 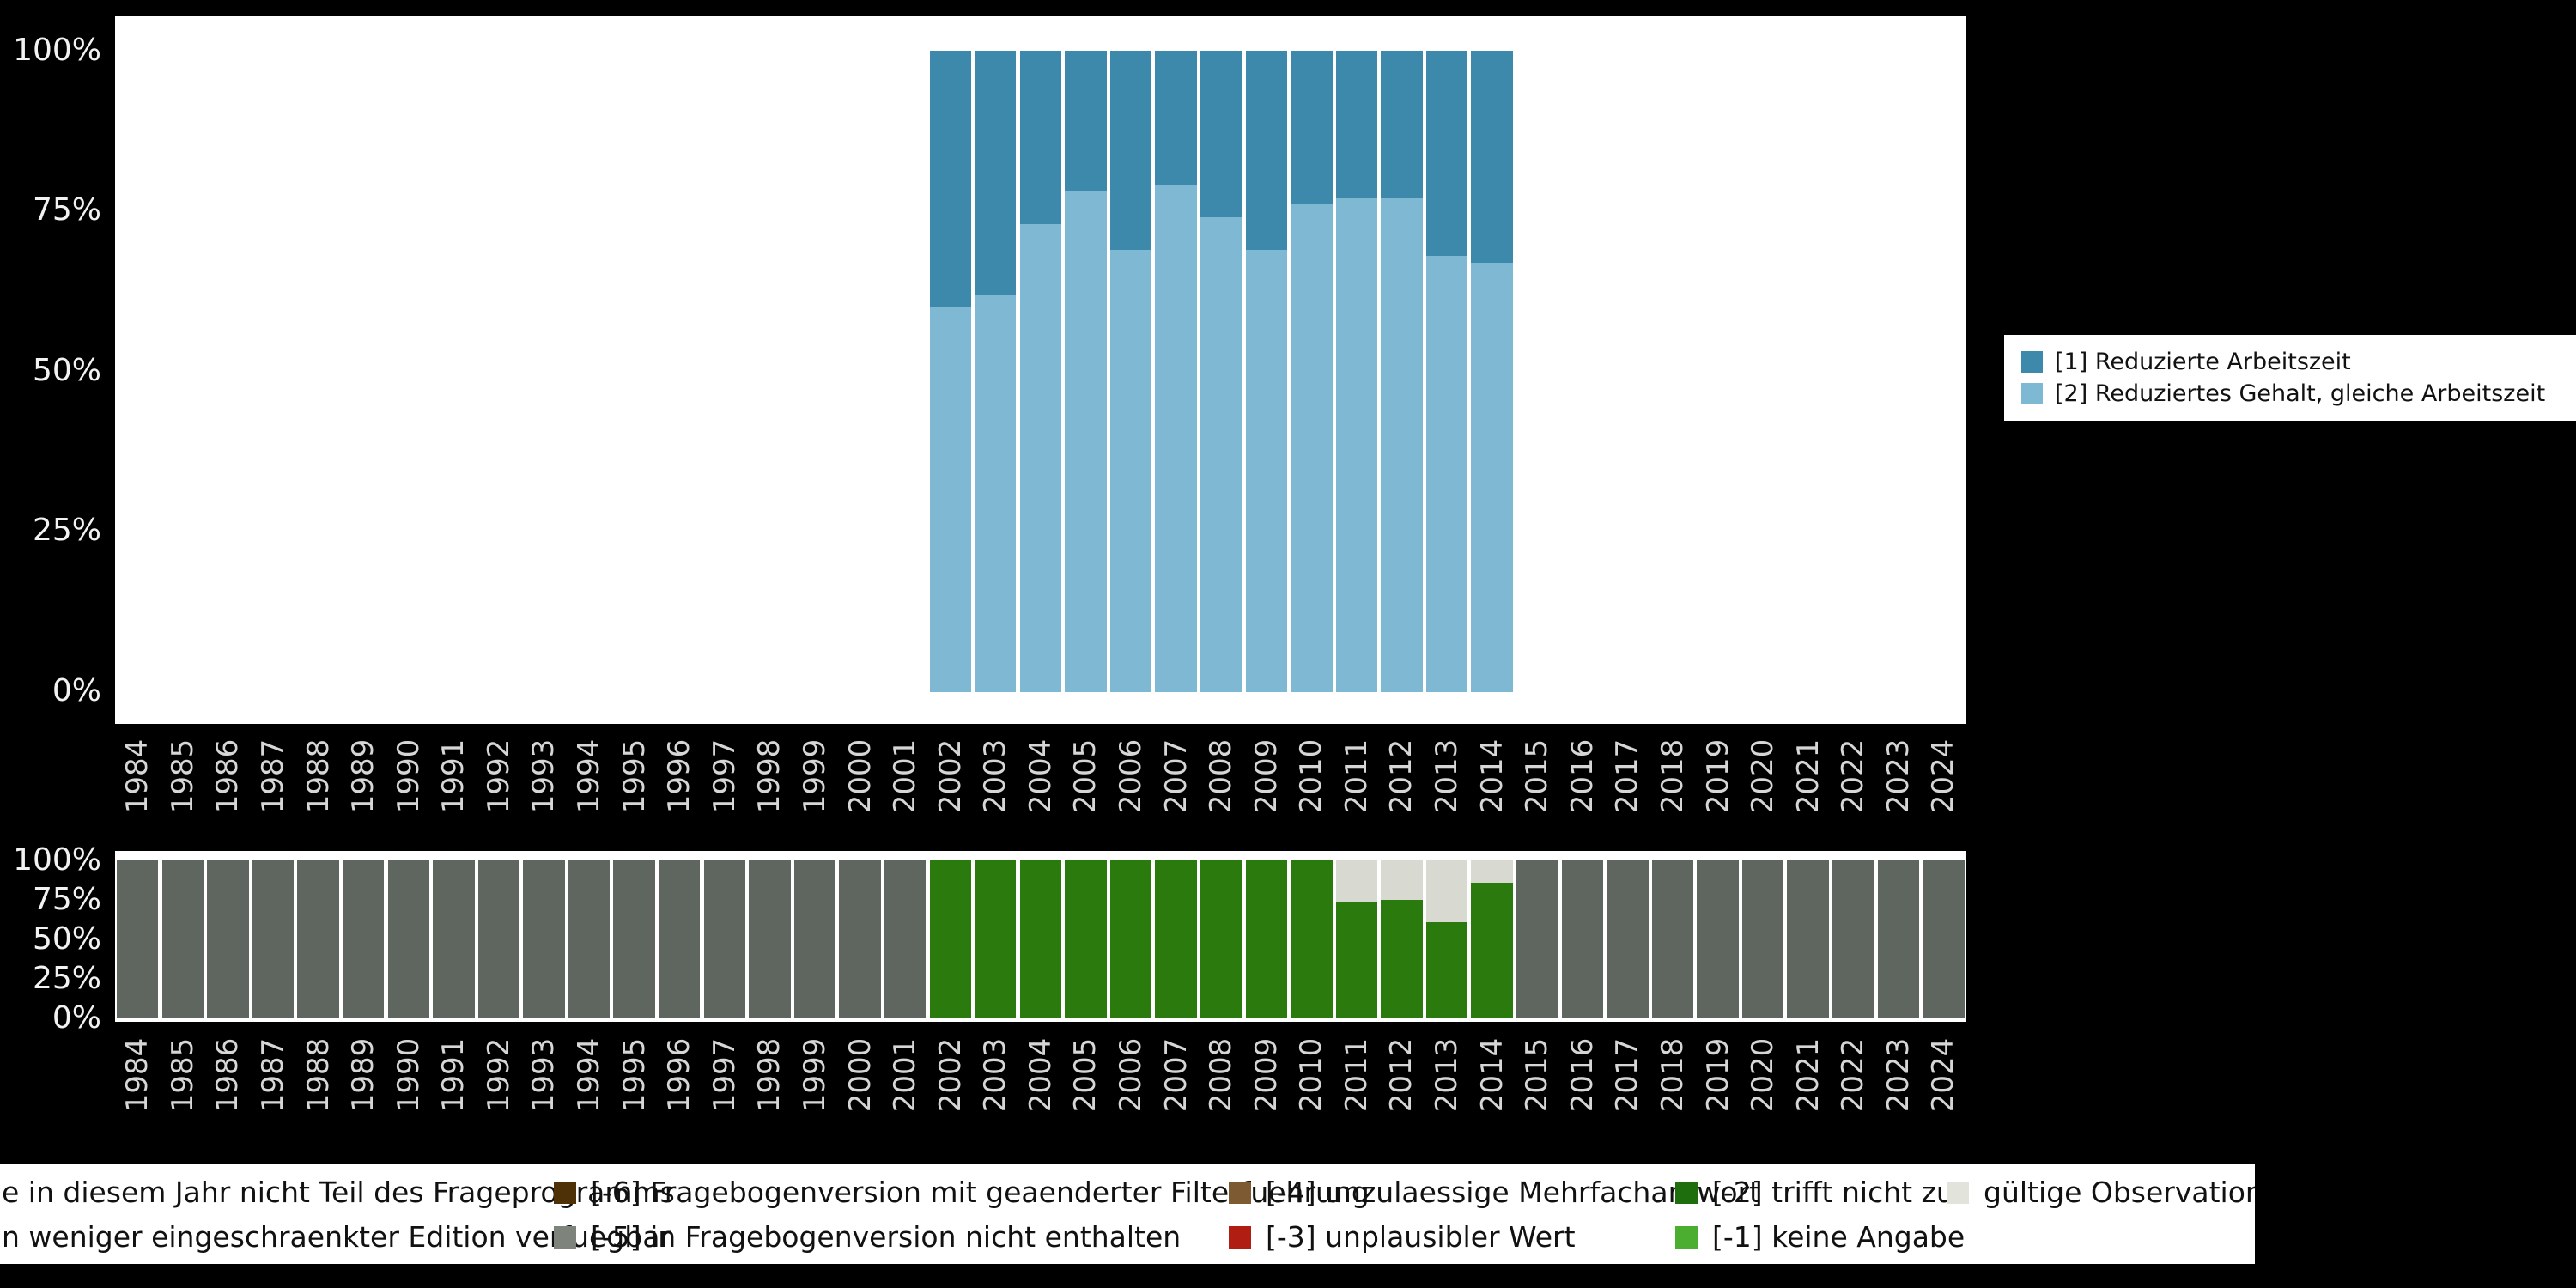 I want to click on x-tick-label: 2003, so click(x=995, y=776).